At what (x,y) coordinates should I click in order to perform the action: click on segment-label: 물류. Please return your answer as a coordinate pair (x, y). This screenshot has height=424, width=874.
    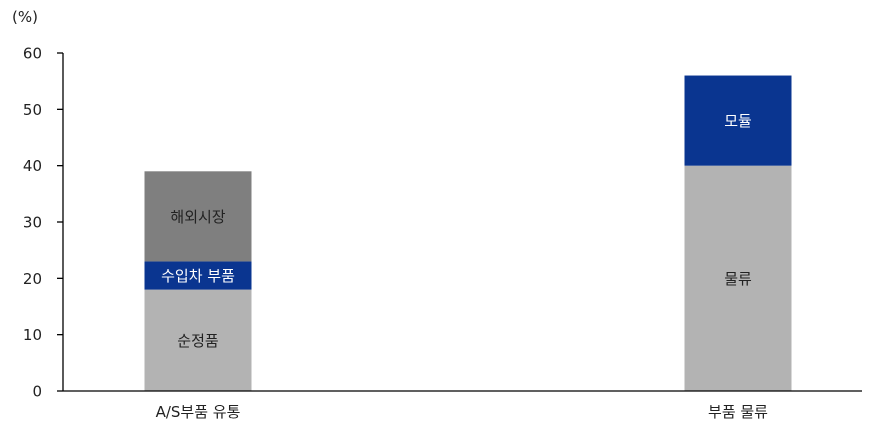
    Looking at the image, I should click on (738, 279).